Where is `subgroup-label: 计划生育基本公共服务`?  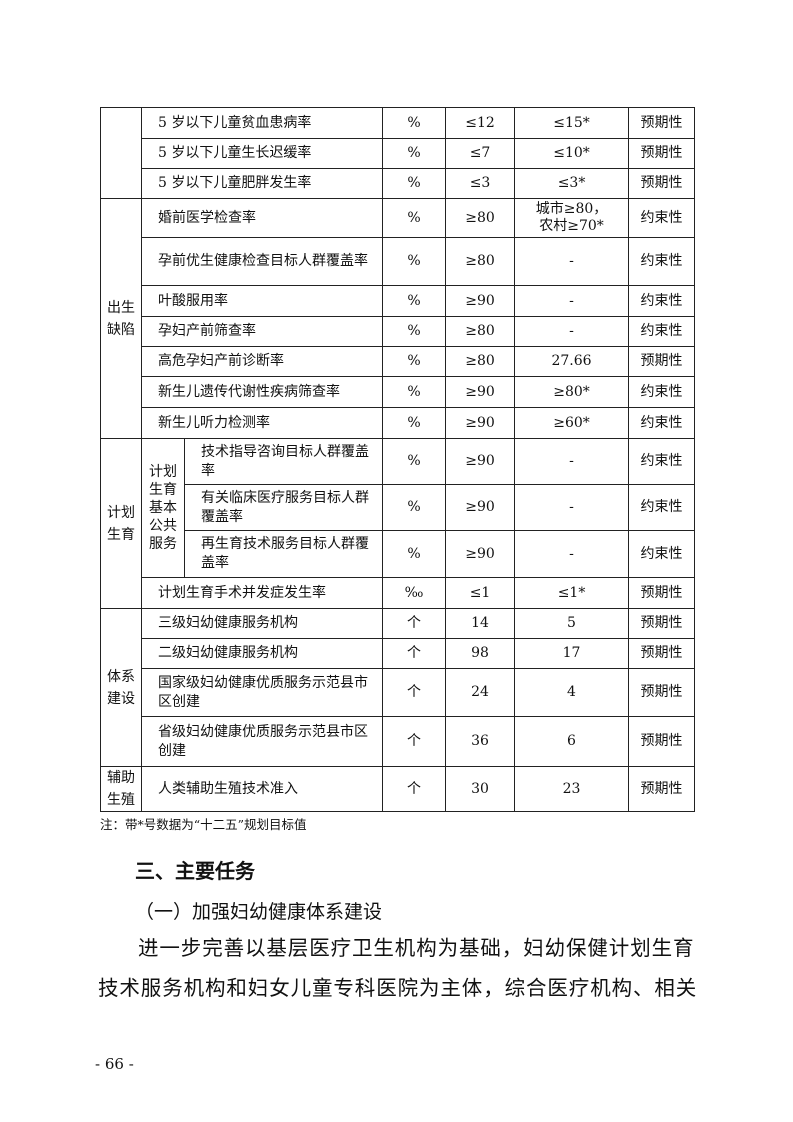
subgroup-label: 计划生育基本公共服务 is located at coordinates (163, 508).